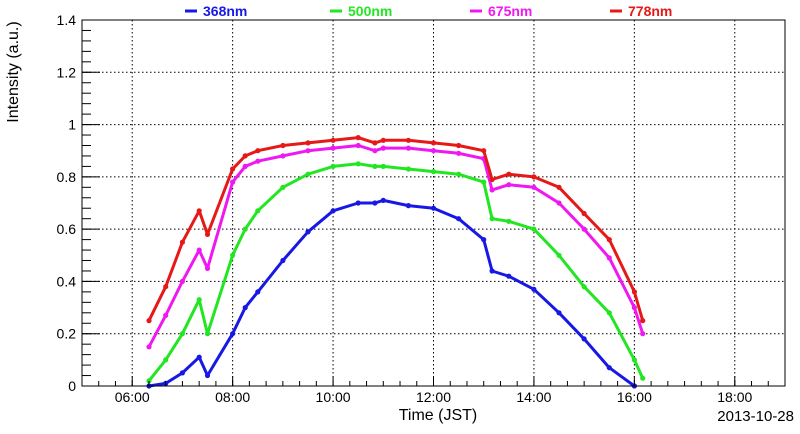 This screenshot has width=800, height=434. What do you see at coordinates (370, 11) in the screenshot?
I see `legend-label: 500nm` at bounding box center [370, 11].